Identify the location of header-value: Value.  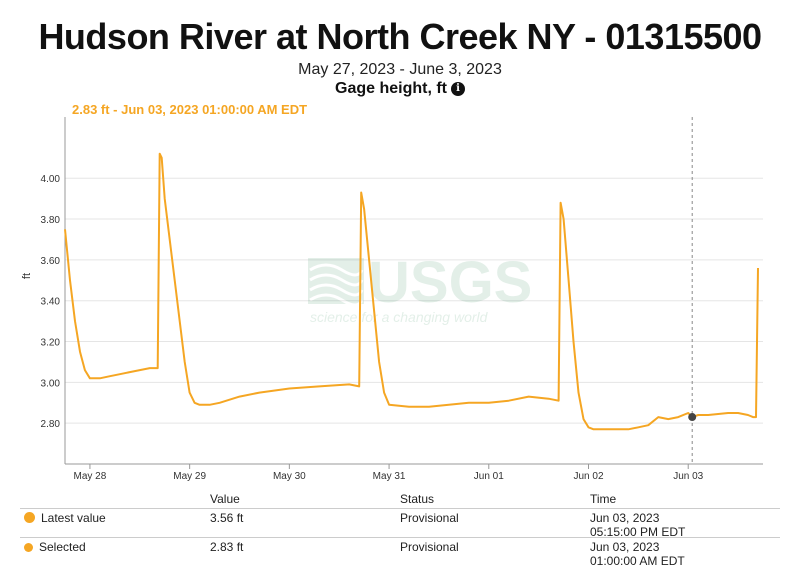
(225, 499).